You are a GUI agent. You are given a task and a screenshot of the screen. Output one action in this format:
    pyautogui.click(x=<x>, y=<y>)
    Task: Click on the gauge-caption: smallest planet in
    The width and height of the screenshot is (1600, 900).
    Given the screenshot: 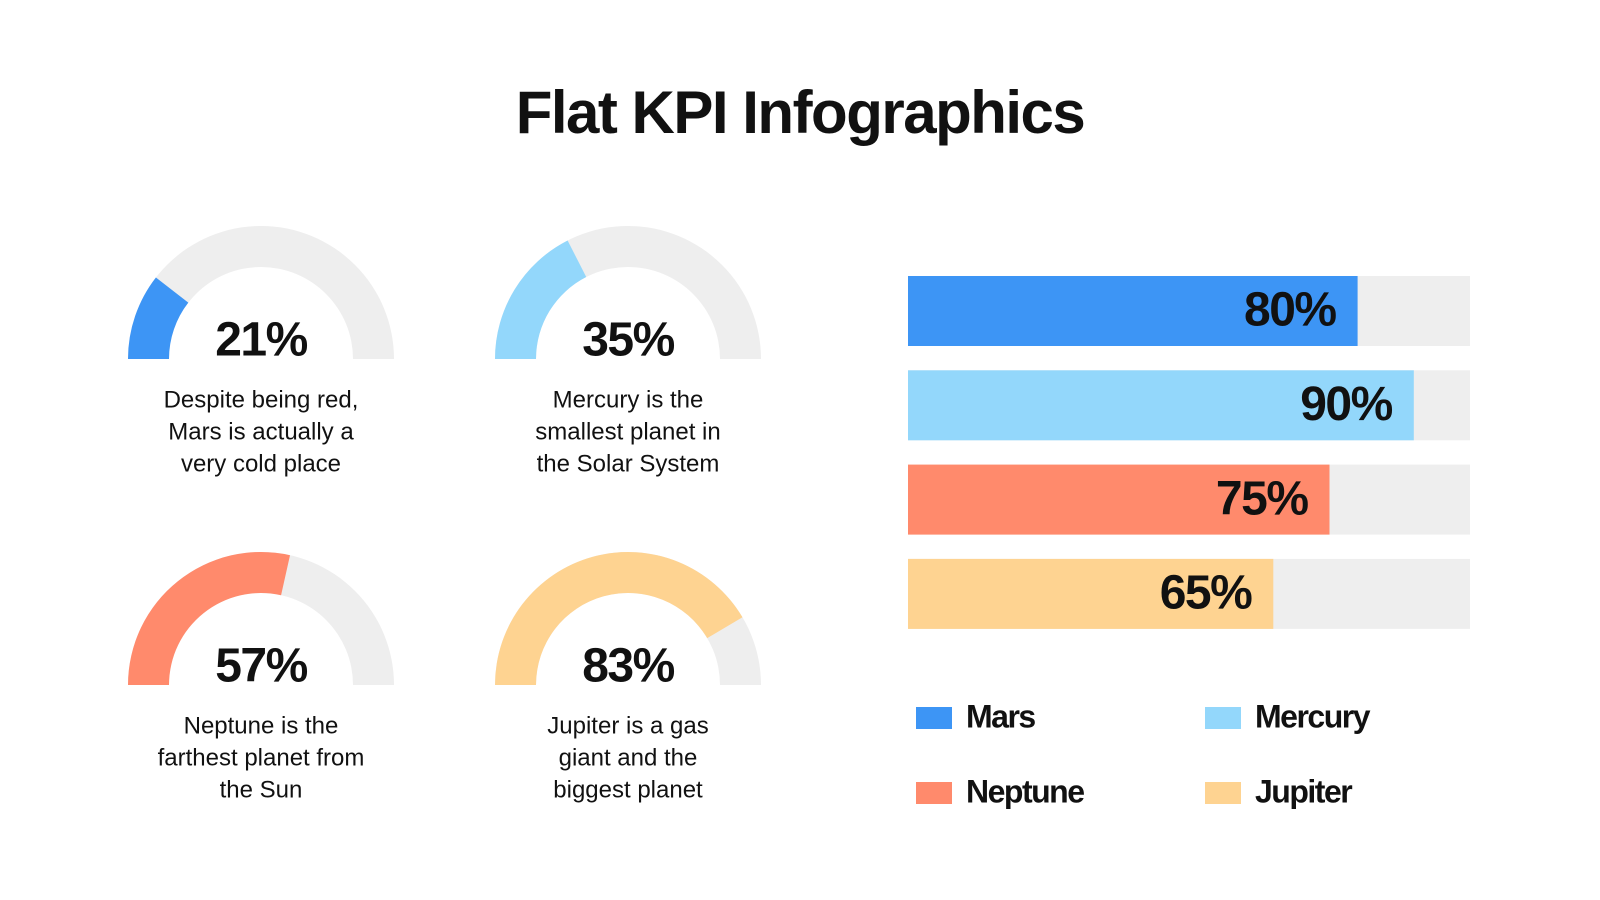 What is the action you would take?
    pyautogui.click(x=627, y=431)
    